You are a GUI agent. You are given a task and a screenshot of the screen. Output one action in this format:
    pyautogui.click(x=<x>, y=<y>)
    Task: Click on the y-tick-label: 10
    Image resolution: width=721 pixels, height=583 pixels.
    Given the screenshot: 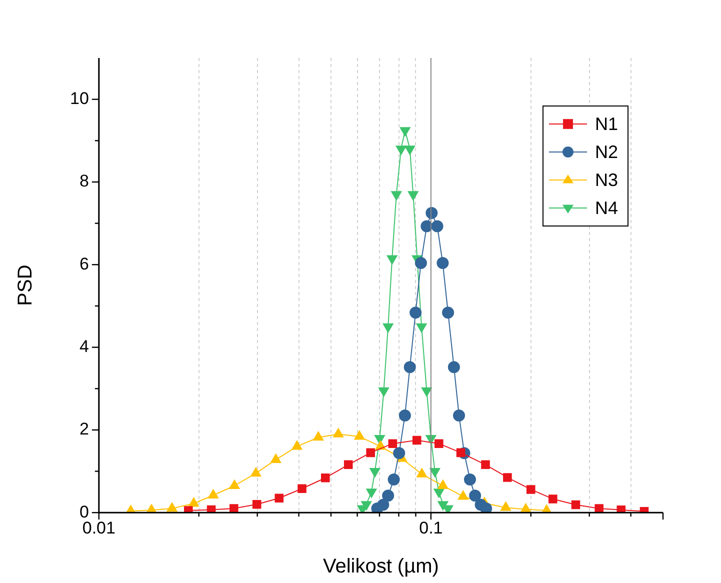 What is the action you would take?
    pyautogui.click(x=79, y=98)
    